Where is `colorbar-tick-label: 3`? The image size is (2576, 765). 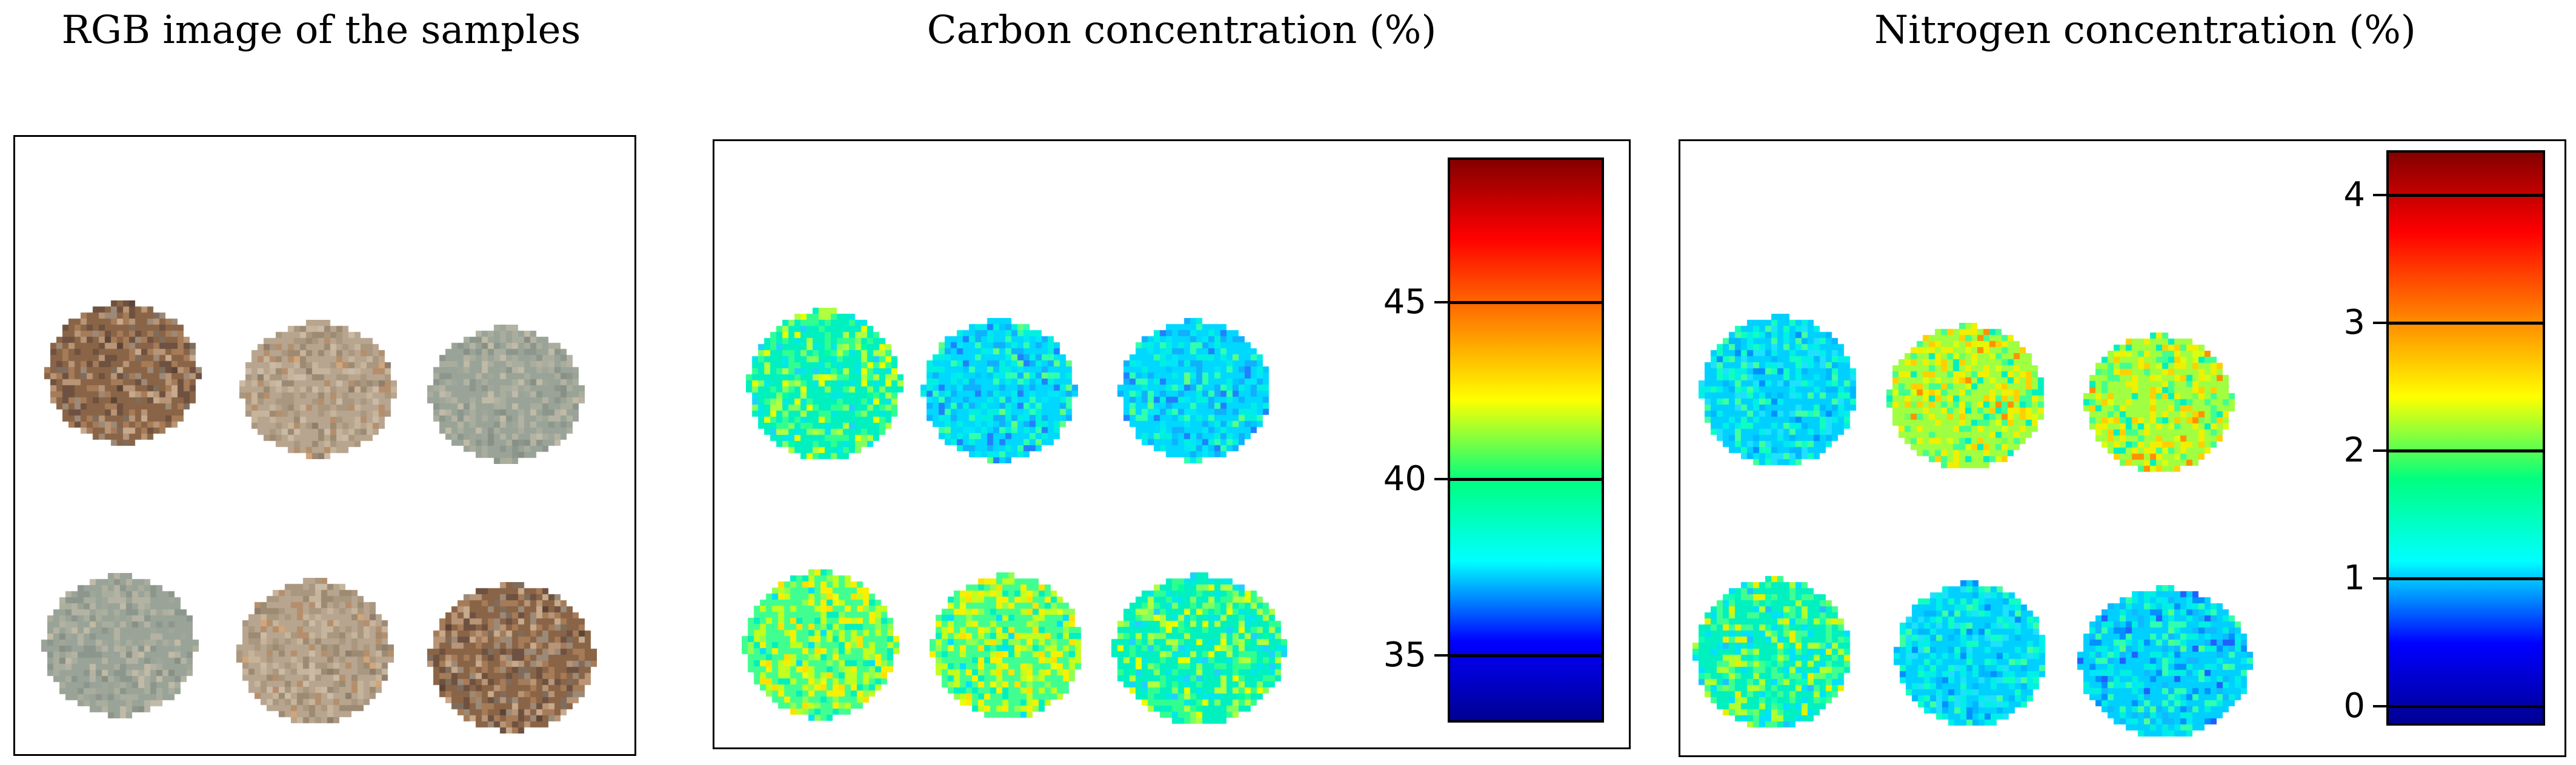 colorbar-tick-label: 3 is located at coordinates (2354, 322).